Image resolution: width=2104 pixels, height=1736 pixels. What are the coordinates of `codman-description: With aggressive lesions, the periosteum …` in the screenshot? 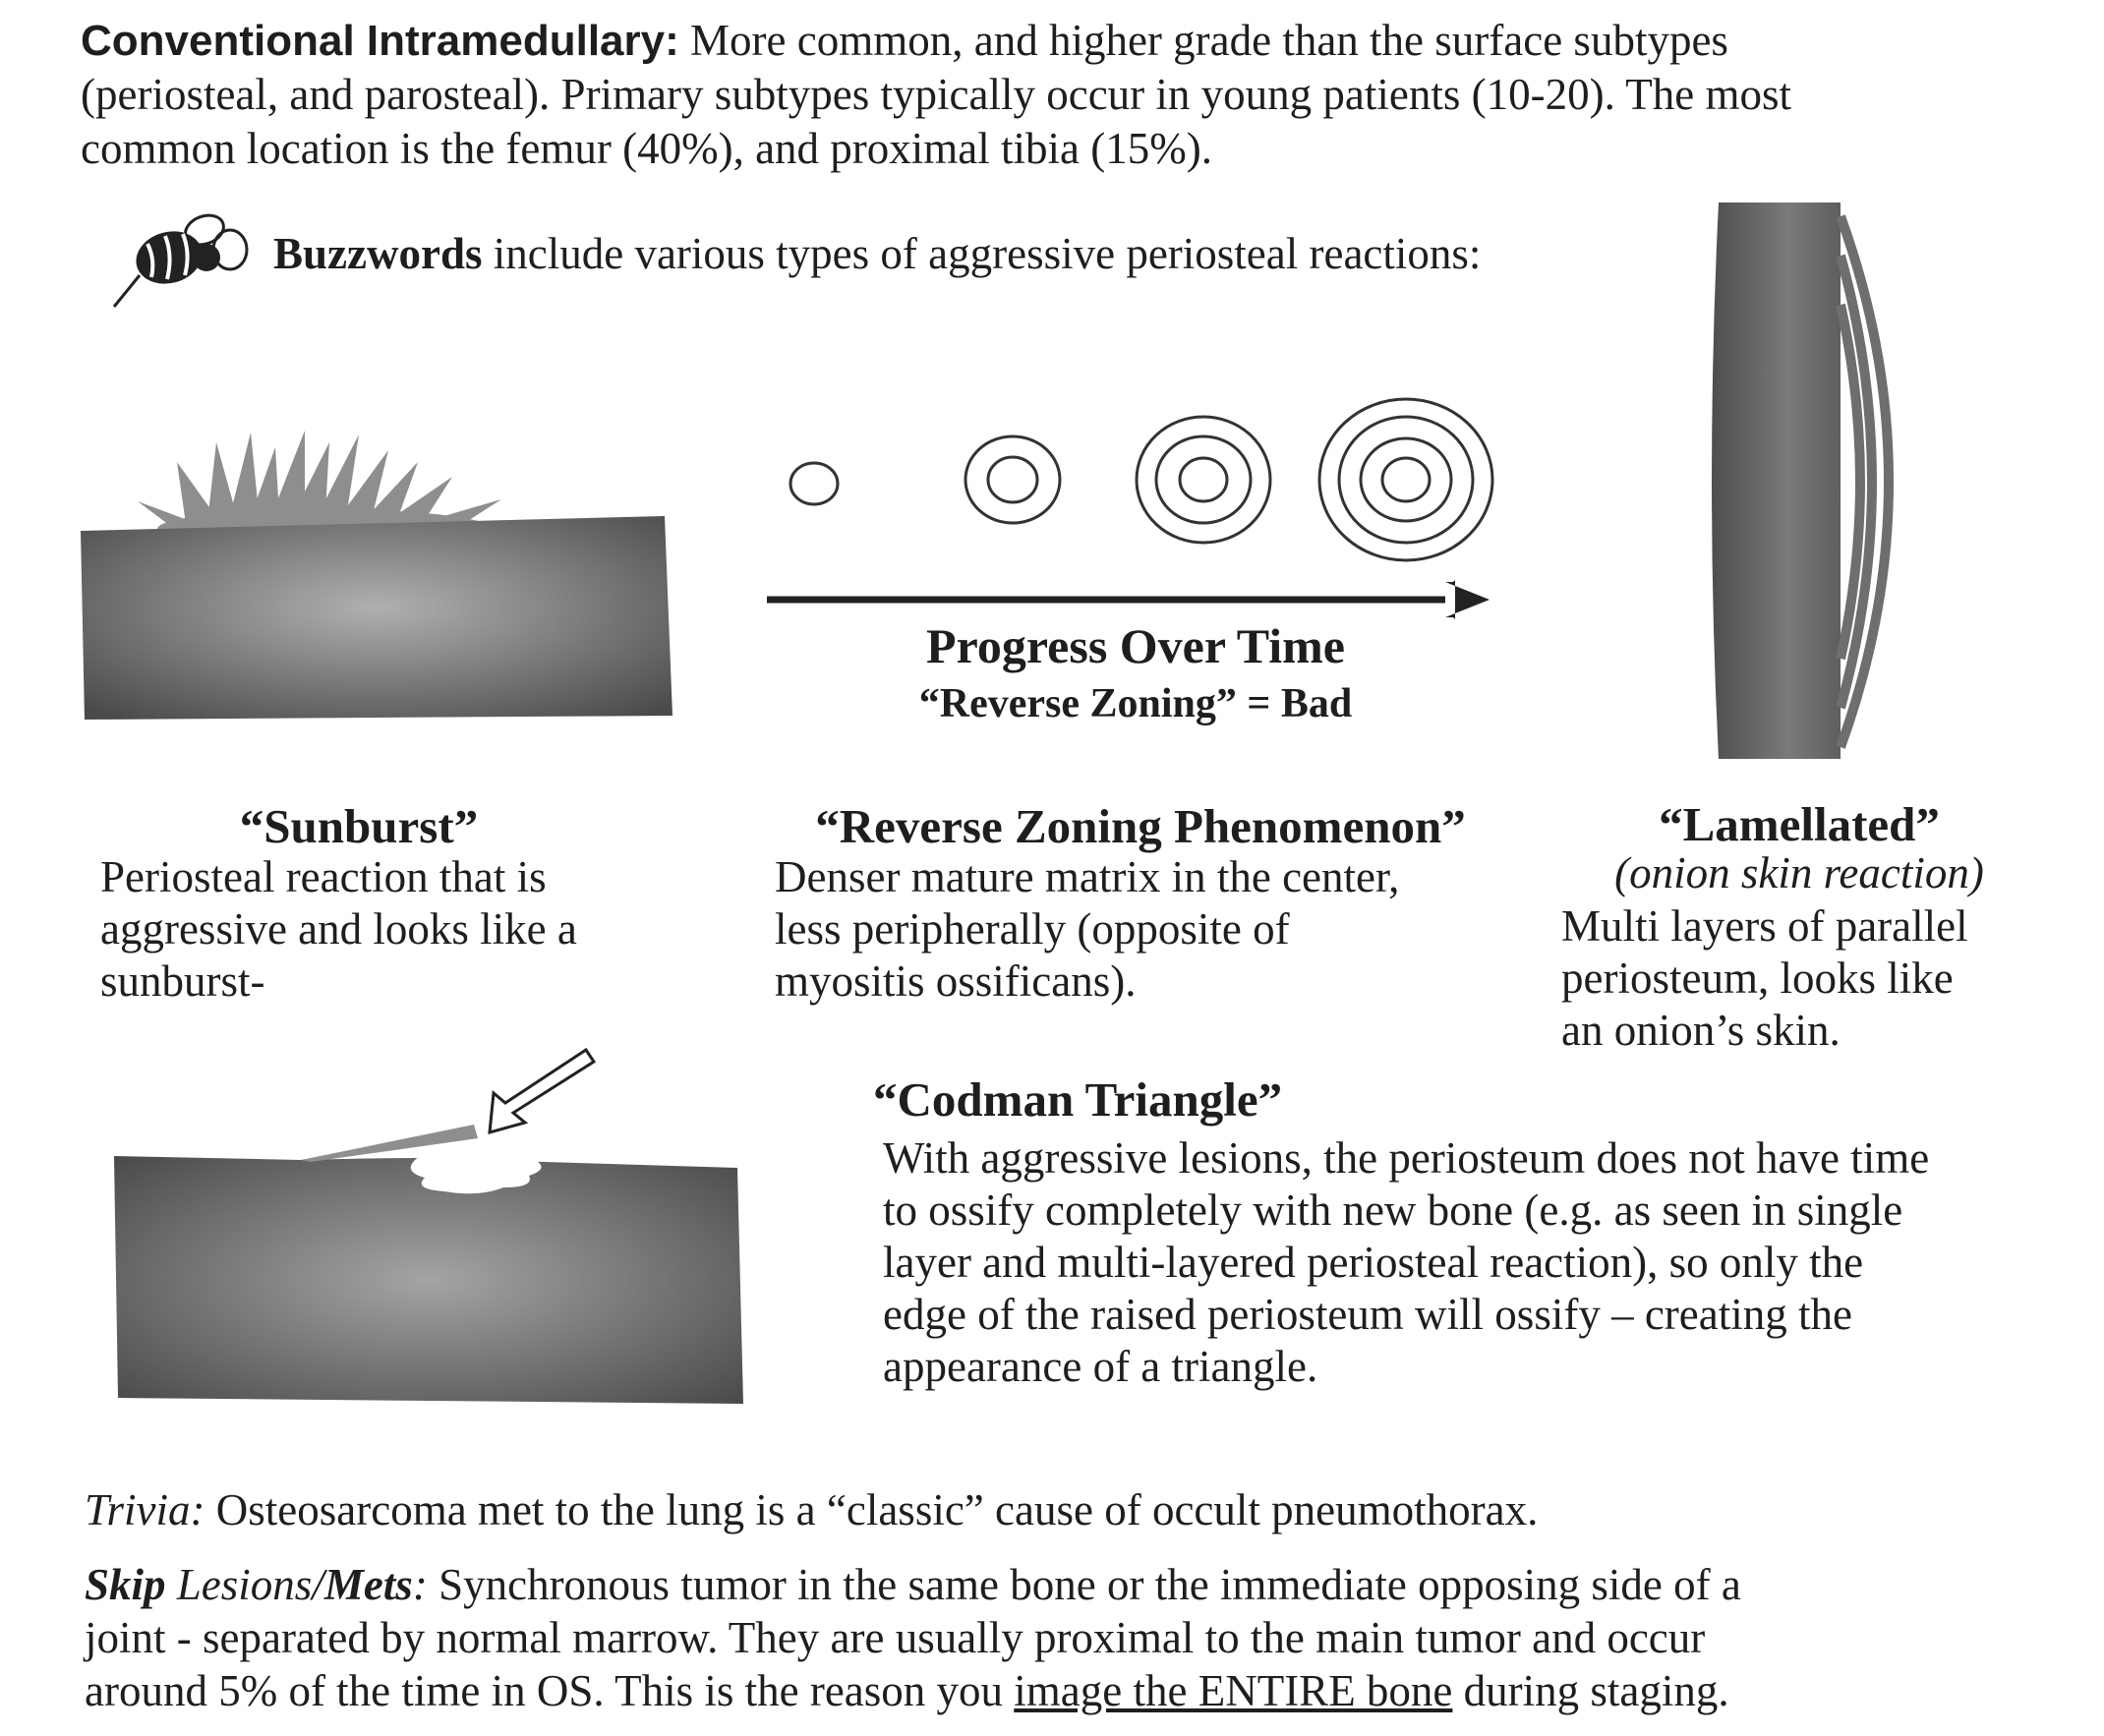 It's located at (1406, 1262).